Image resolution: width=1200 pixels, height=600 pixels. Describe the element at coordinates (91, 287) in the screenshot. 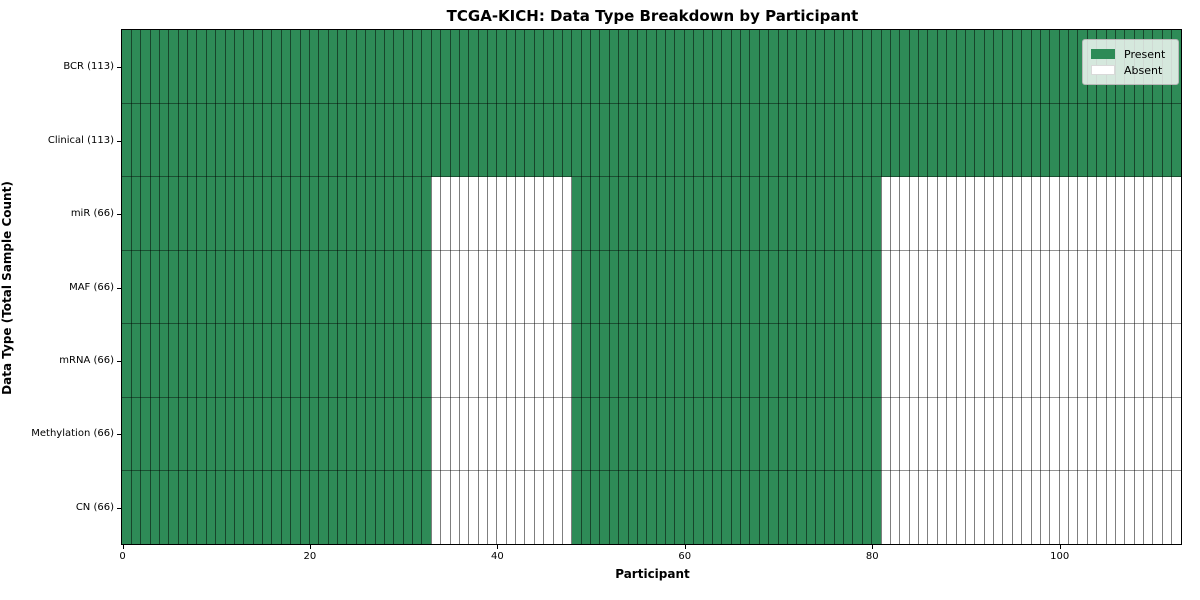

I see `y-tick-label: MAF (66)` at that location.